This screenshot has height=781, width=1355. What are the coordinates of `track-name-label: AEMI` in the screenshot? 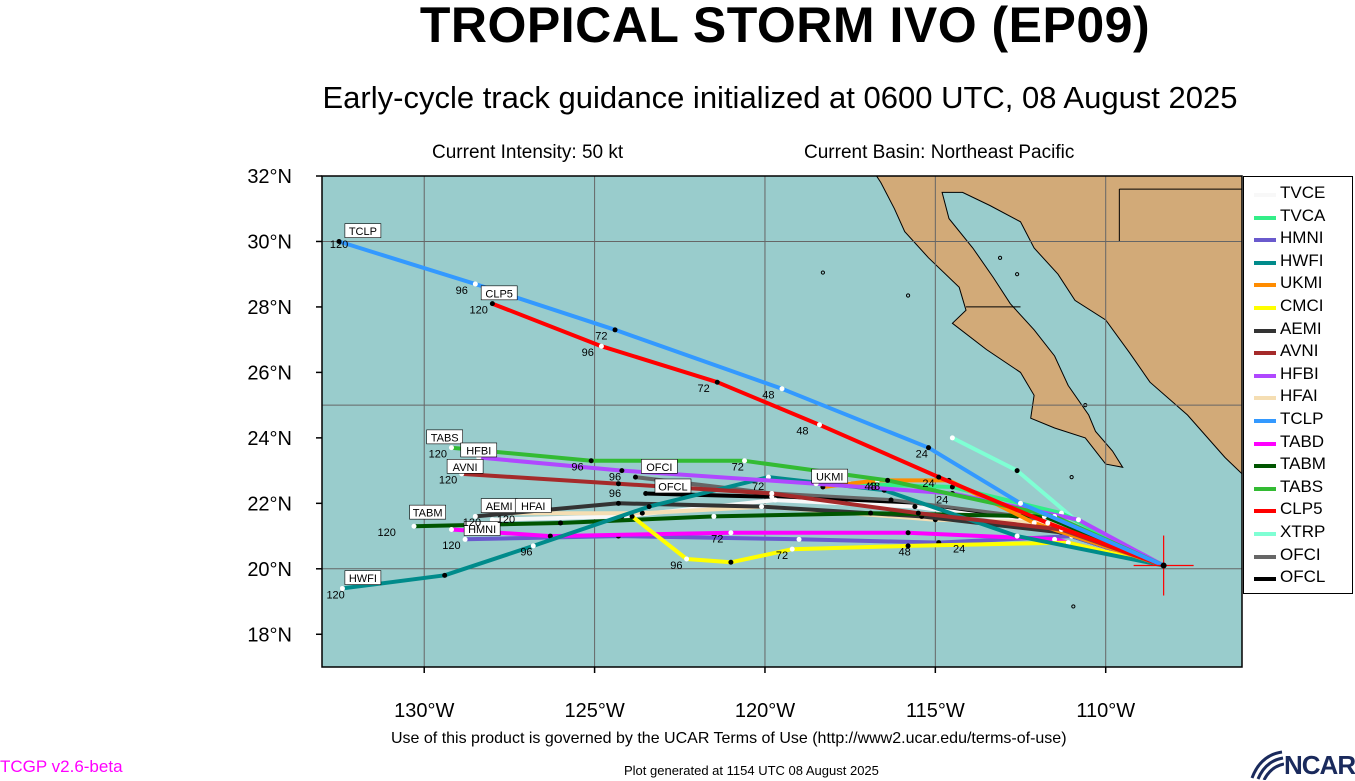 It's located at (499, 507).